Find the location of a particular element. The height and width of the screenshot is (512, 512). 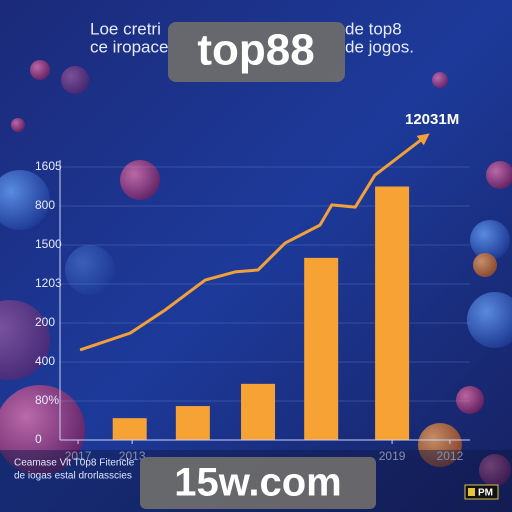

corner-icon is located at coordinates (471, 492).